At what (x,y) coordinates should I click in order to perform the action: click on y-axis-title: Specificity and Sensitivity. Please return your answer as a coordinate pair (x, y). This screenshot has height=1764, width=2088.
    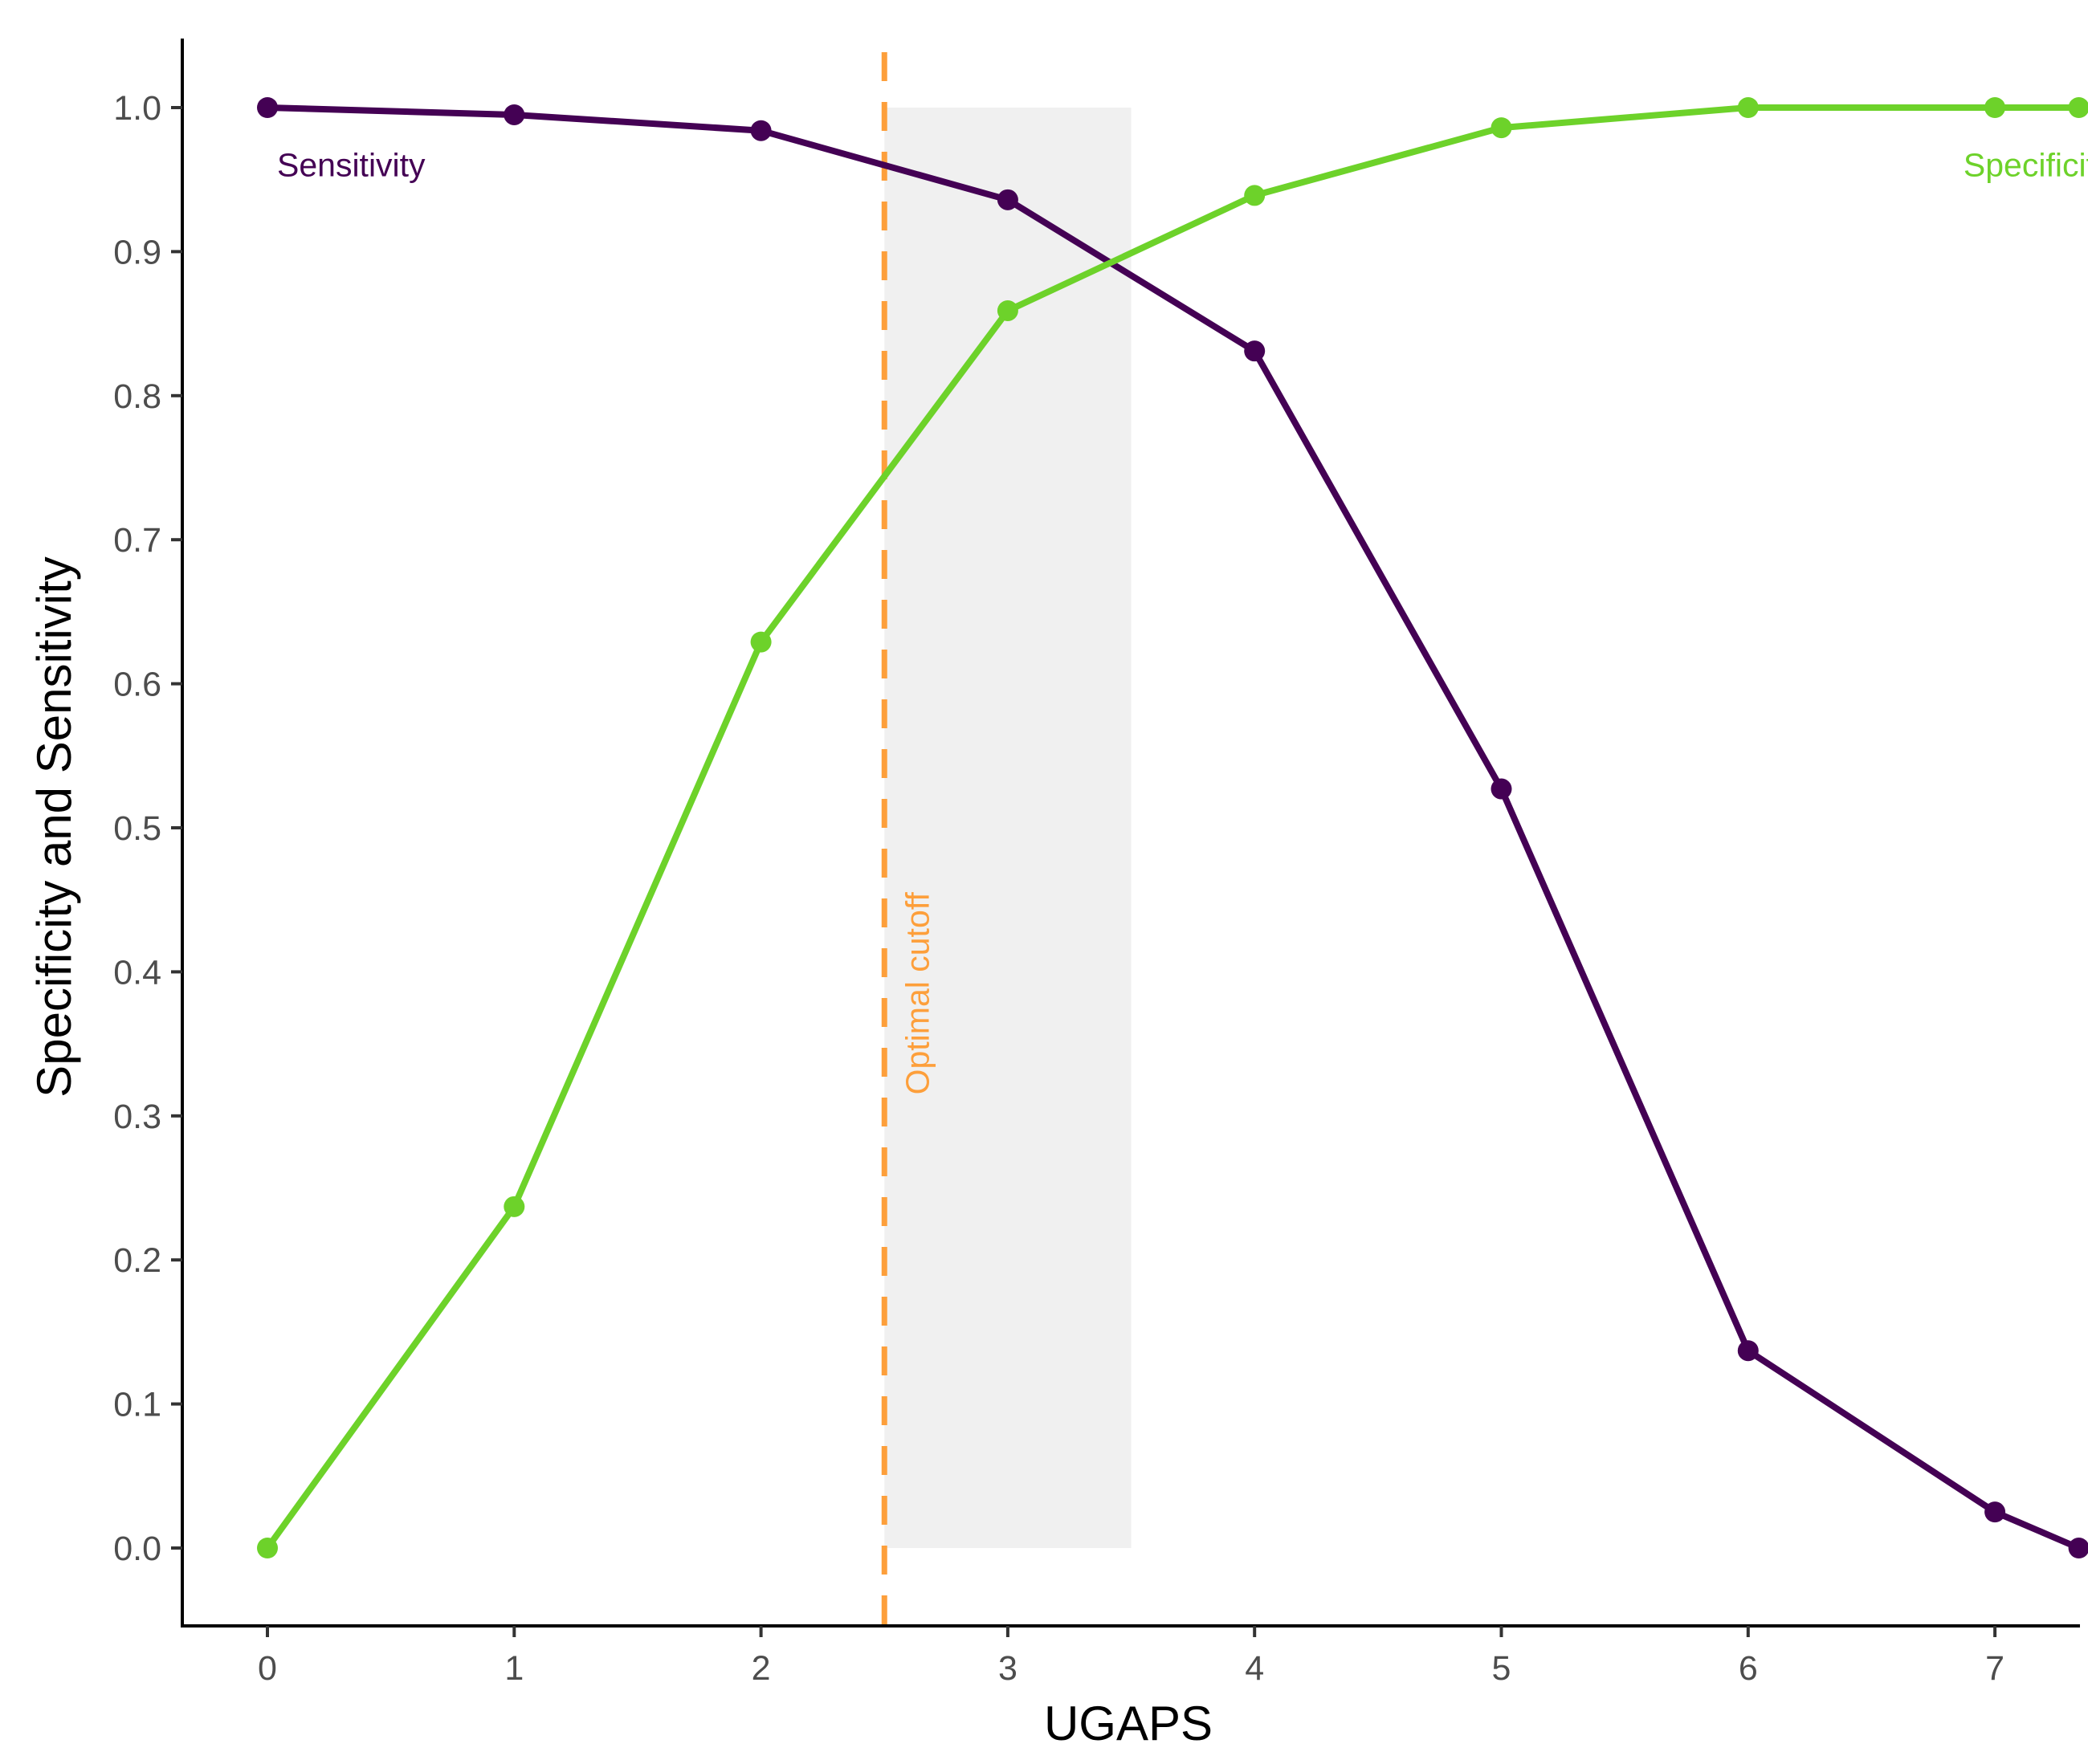
    Looking at the image, I should click on (54, 827).